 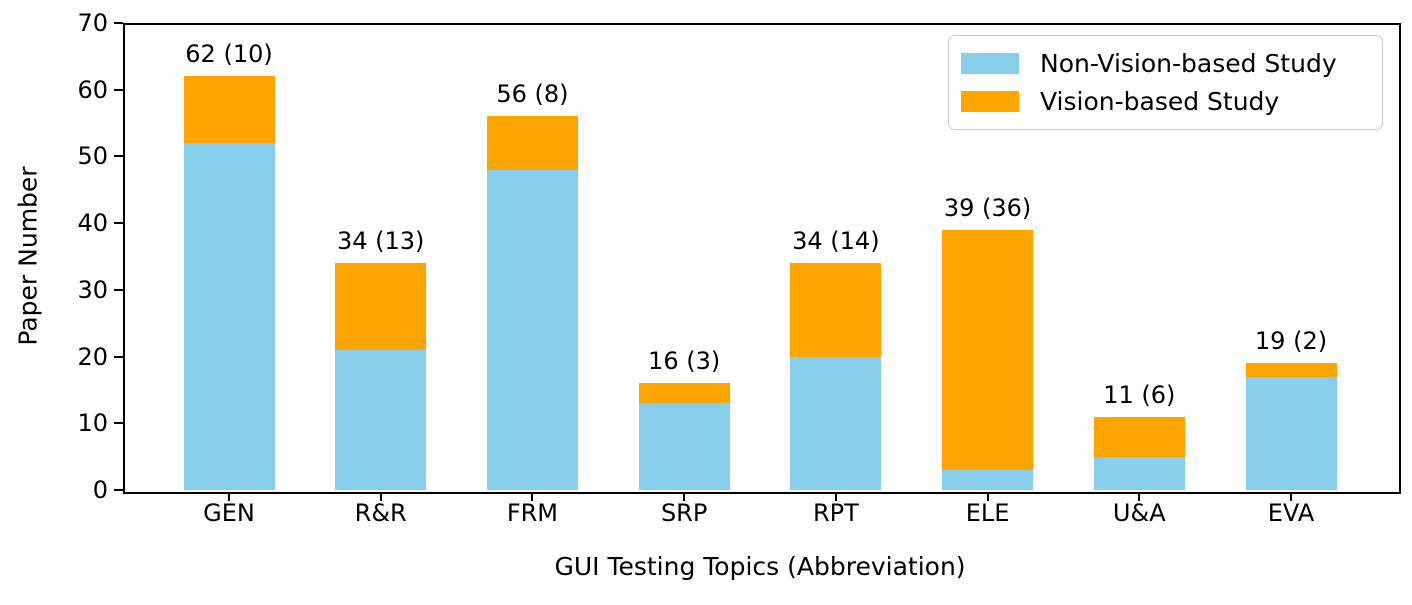 I want to click on legend: Non-Vision-based Study Vision-based Study, so click(x=1165, y=82).